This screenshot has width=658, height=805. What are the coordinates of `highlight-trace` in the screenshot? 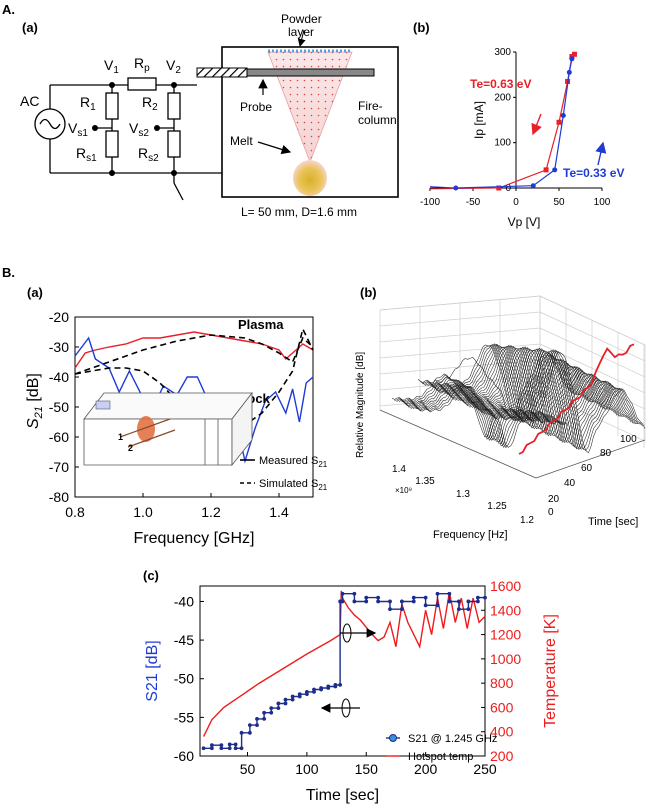 It's located at (576, 399).